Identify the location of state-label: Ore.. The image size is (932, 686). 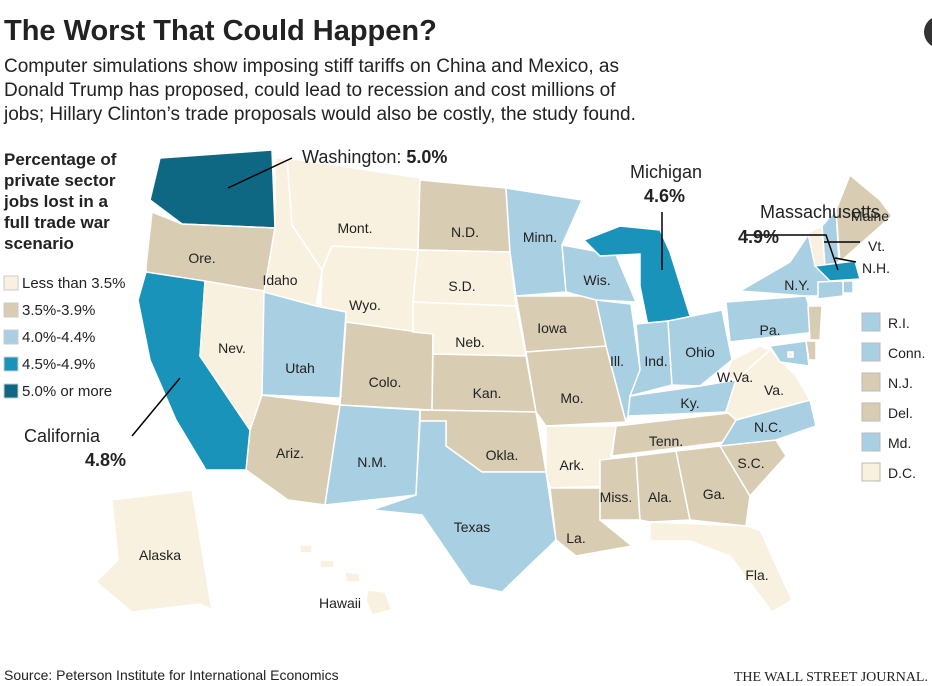
(201, 258).